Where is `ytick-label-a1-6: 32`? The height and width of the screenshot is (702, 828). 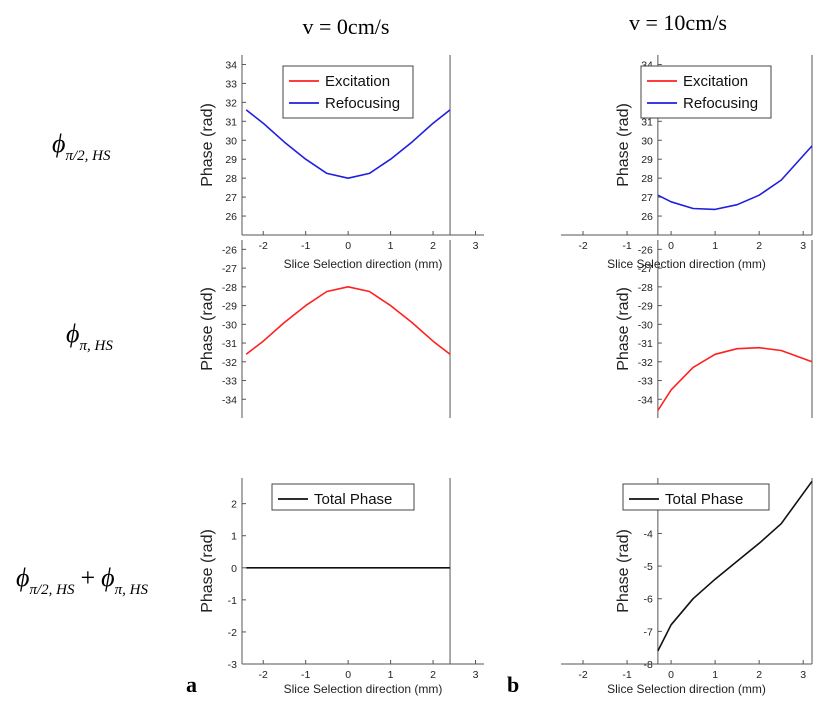 ytick-label-a1-6: 32 is located at coordinates (231, 103).